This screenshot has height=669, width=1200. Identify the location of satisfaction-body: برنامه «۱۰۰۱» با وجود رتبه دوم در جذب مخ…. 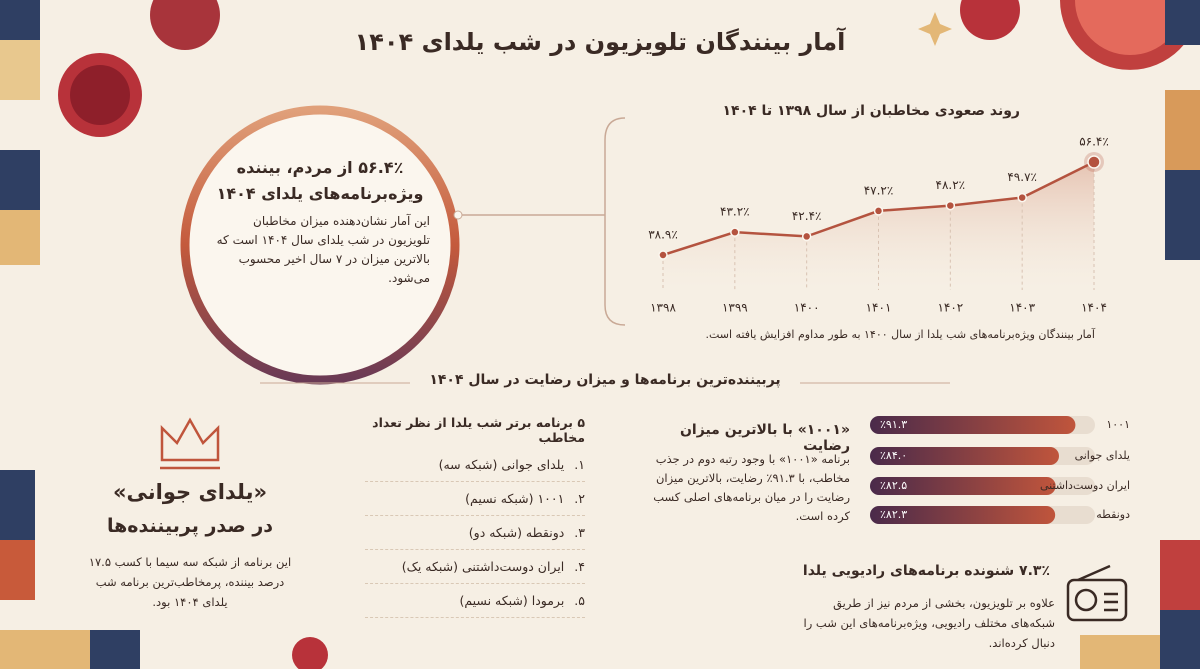
(751, 487).